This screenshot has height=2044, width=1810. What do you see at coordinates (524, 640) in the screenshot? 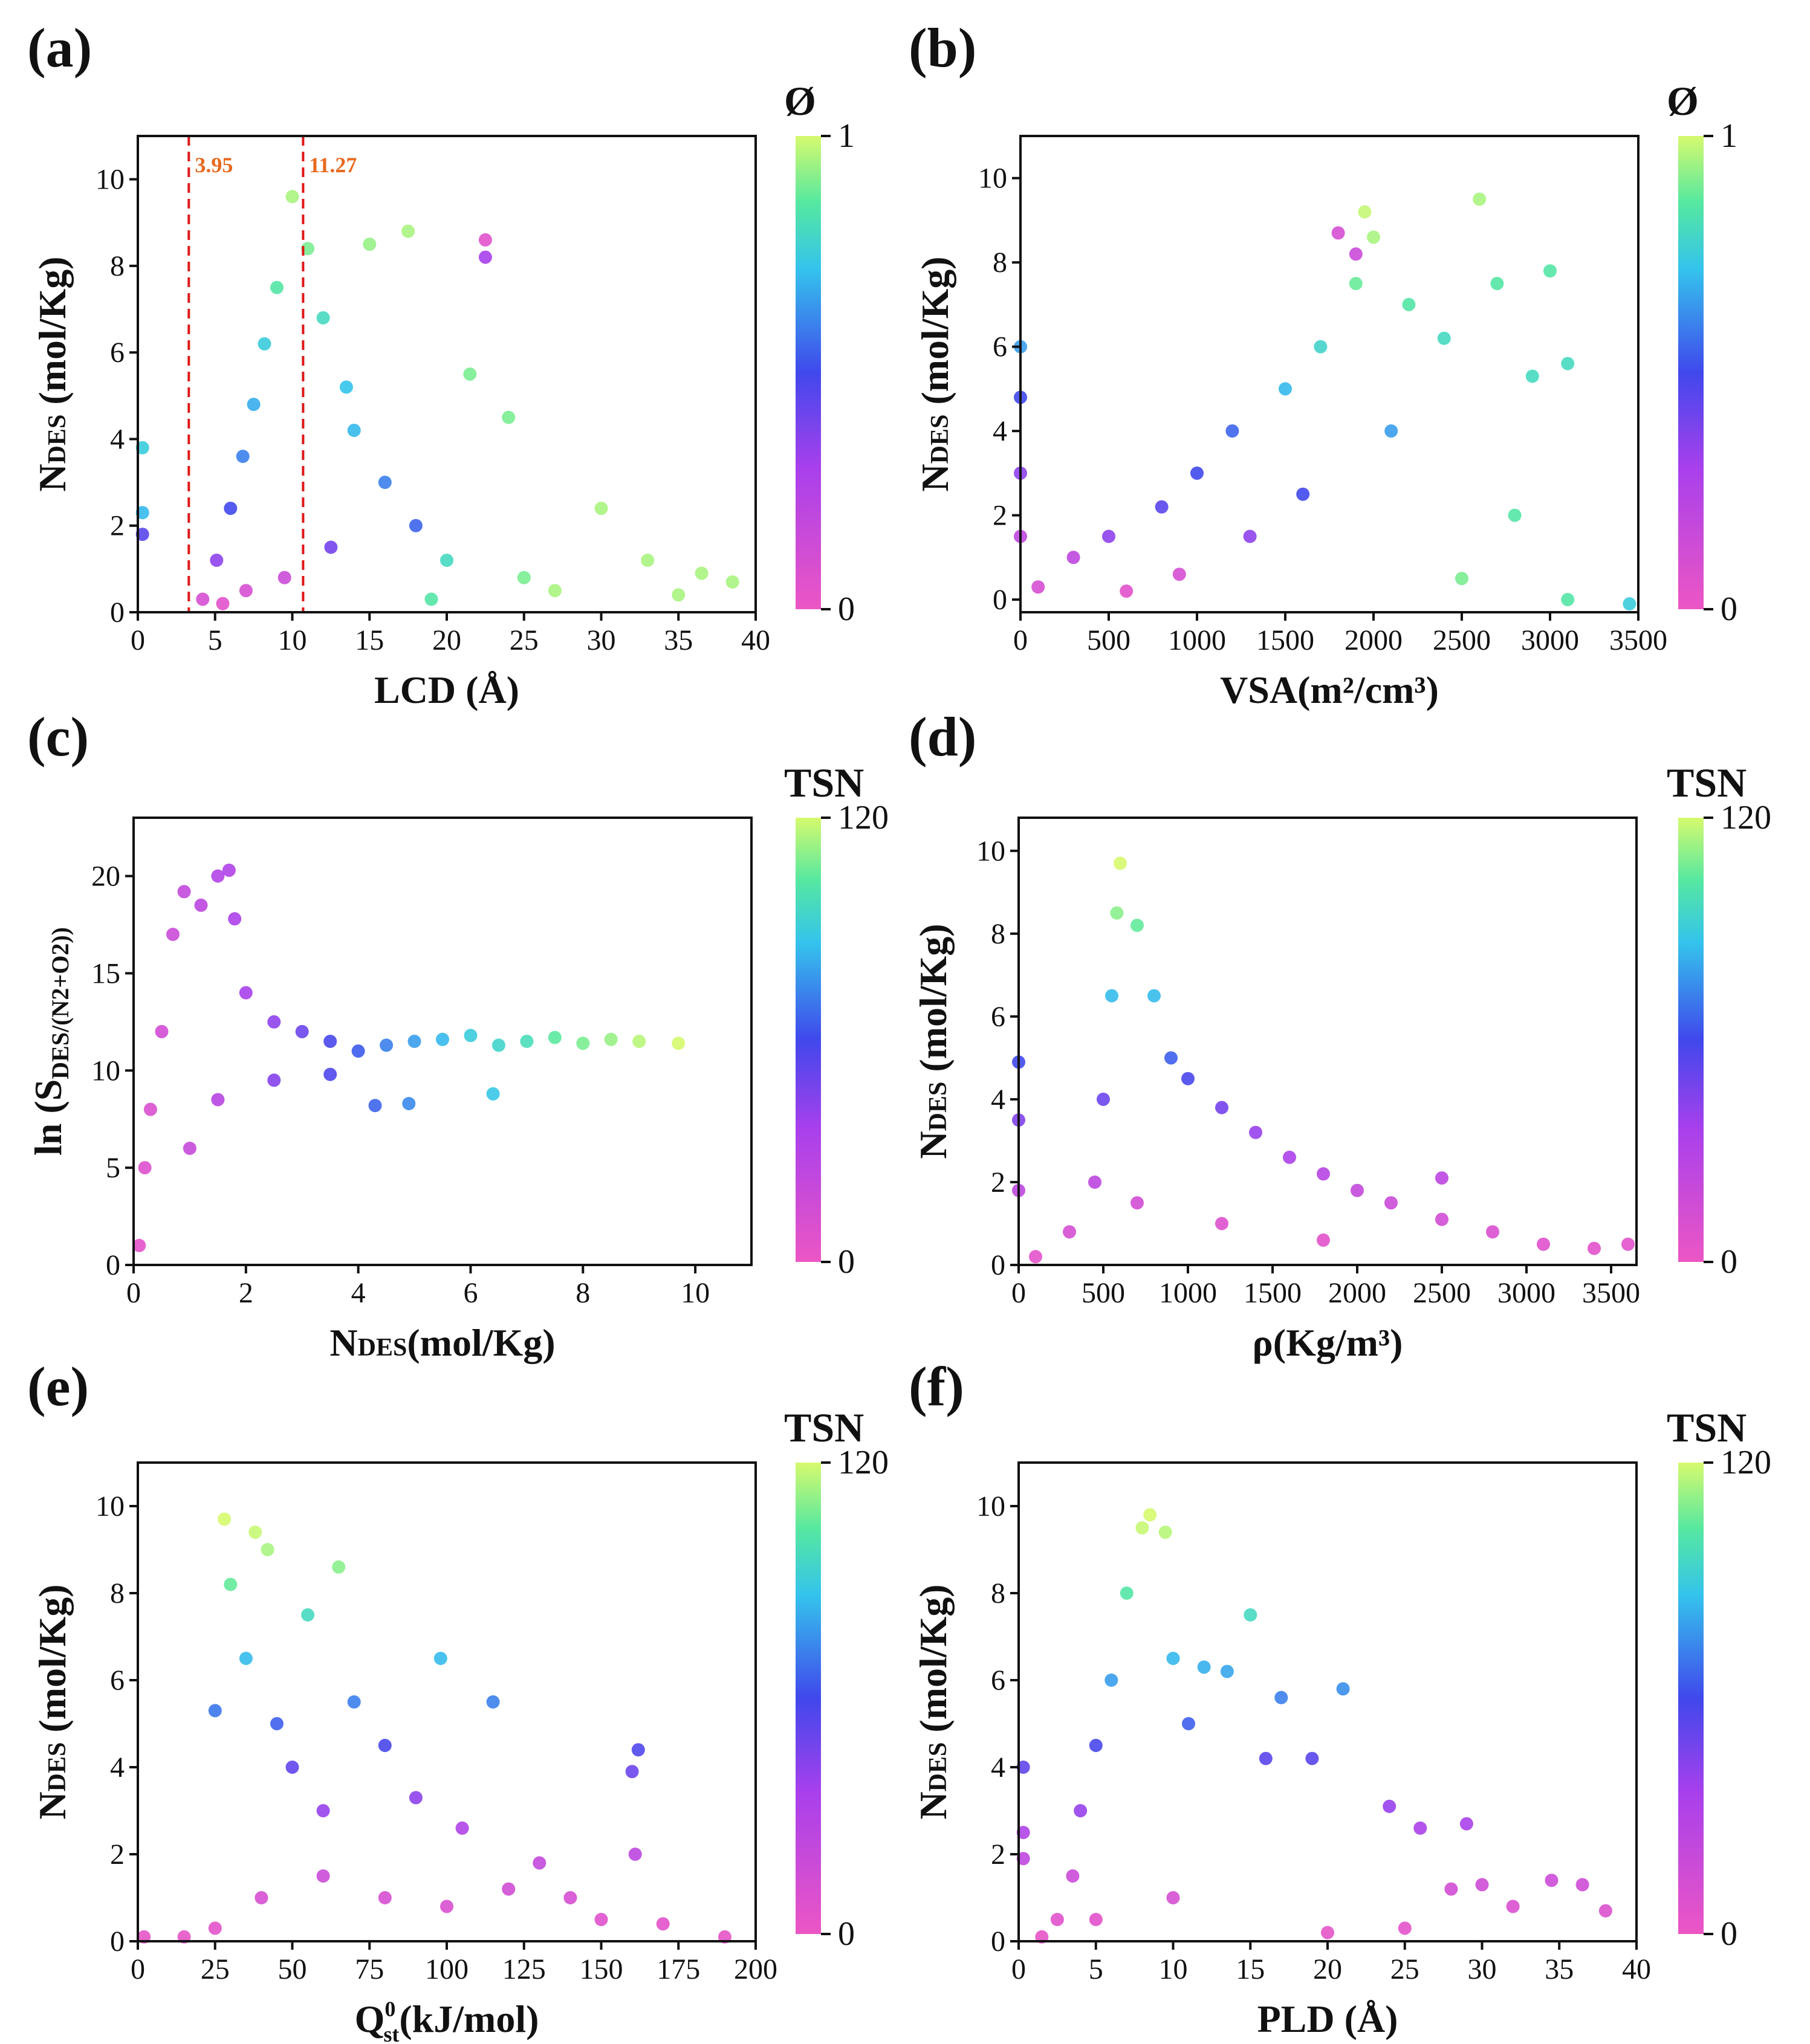
I see `x-tick-label: 25` at bounding box center [524, 640].